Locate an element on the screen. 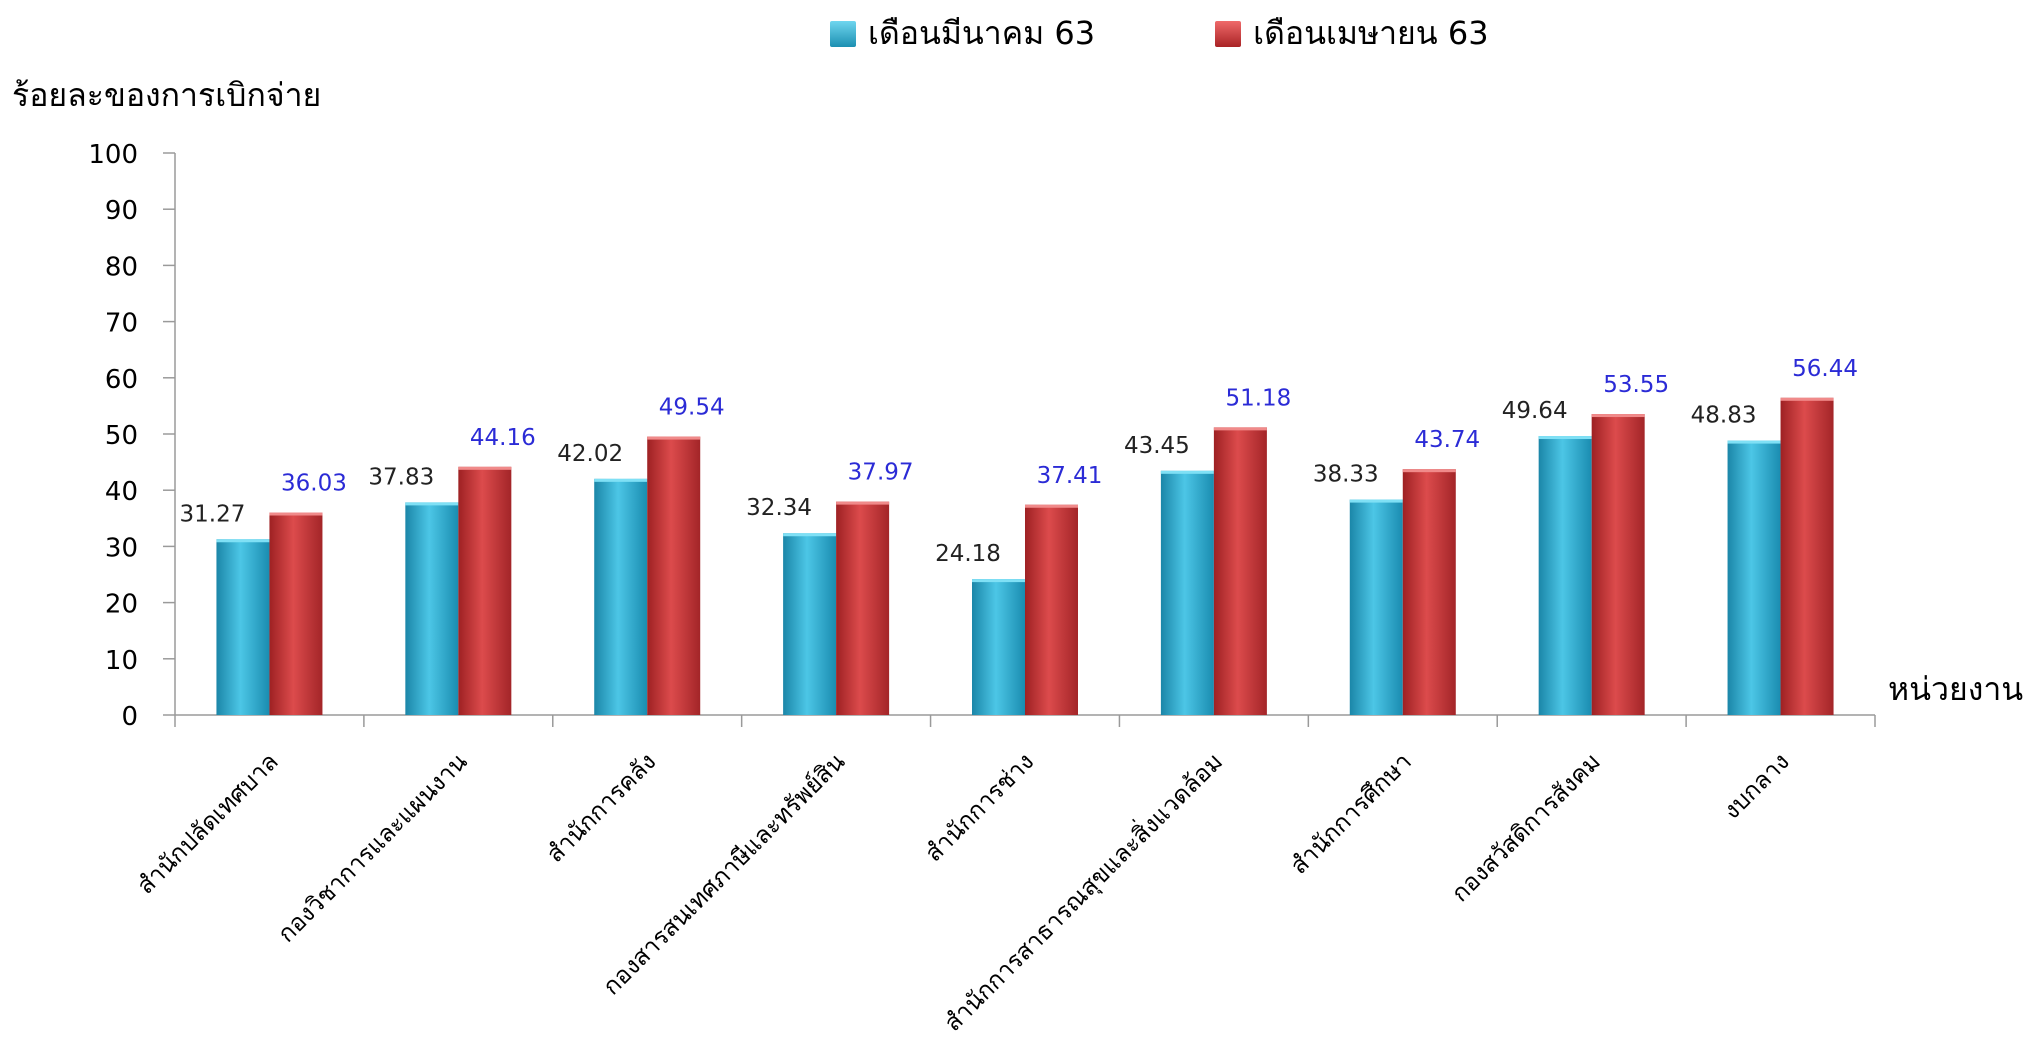 This screenshot has width=2029, height=1037. x-tick-label: กองสวัสดิการสังคม is located at coordinates (1526, 827).